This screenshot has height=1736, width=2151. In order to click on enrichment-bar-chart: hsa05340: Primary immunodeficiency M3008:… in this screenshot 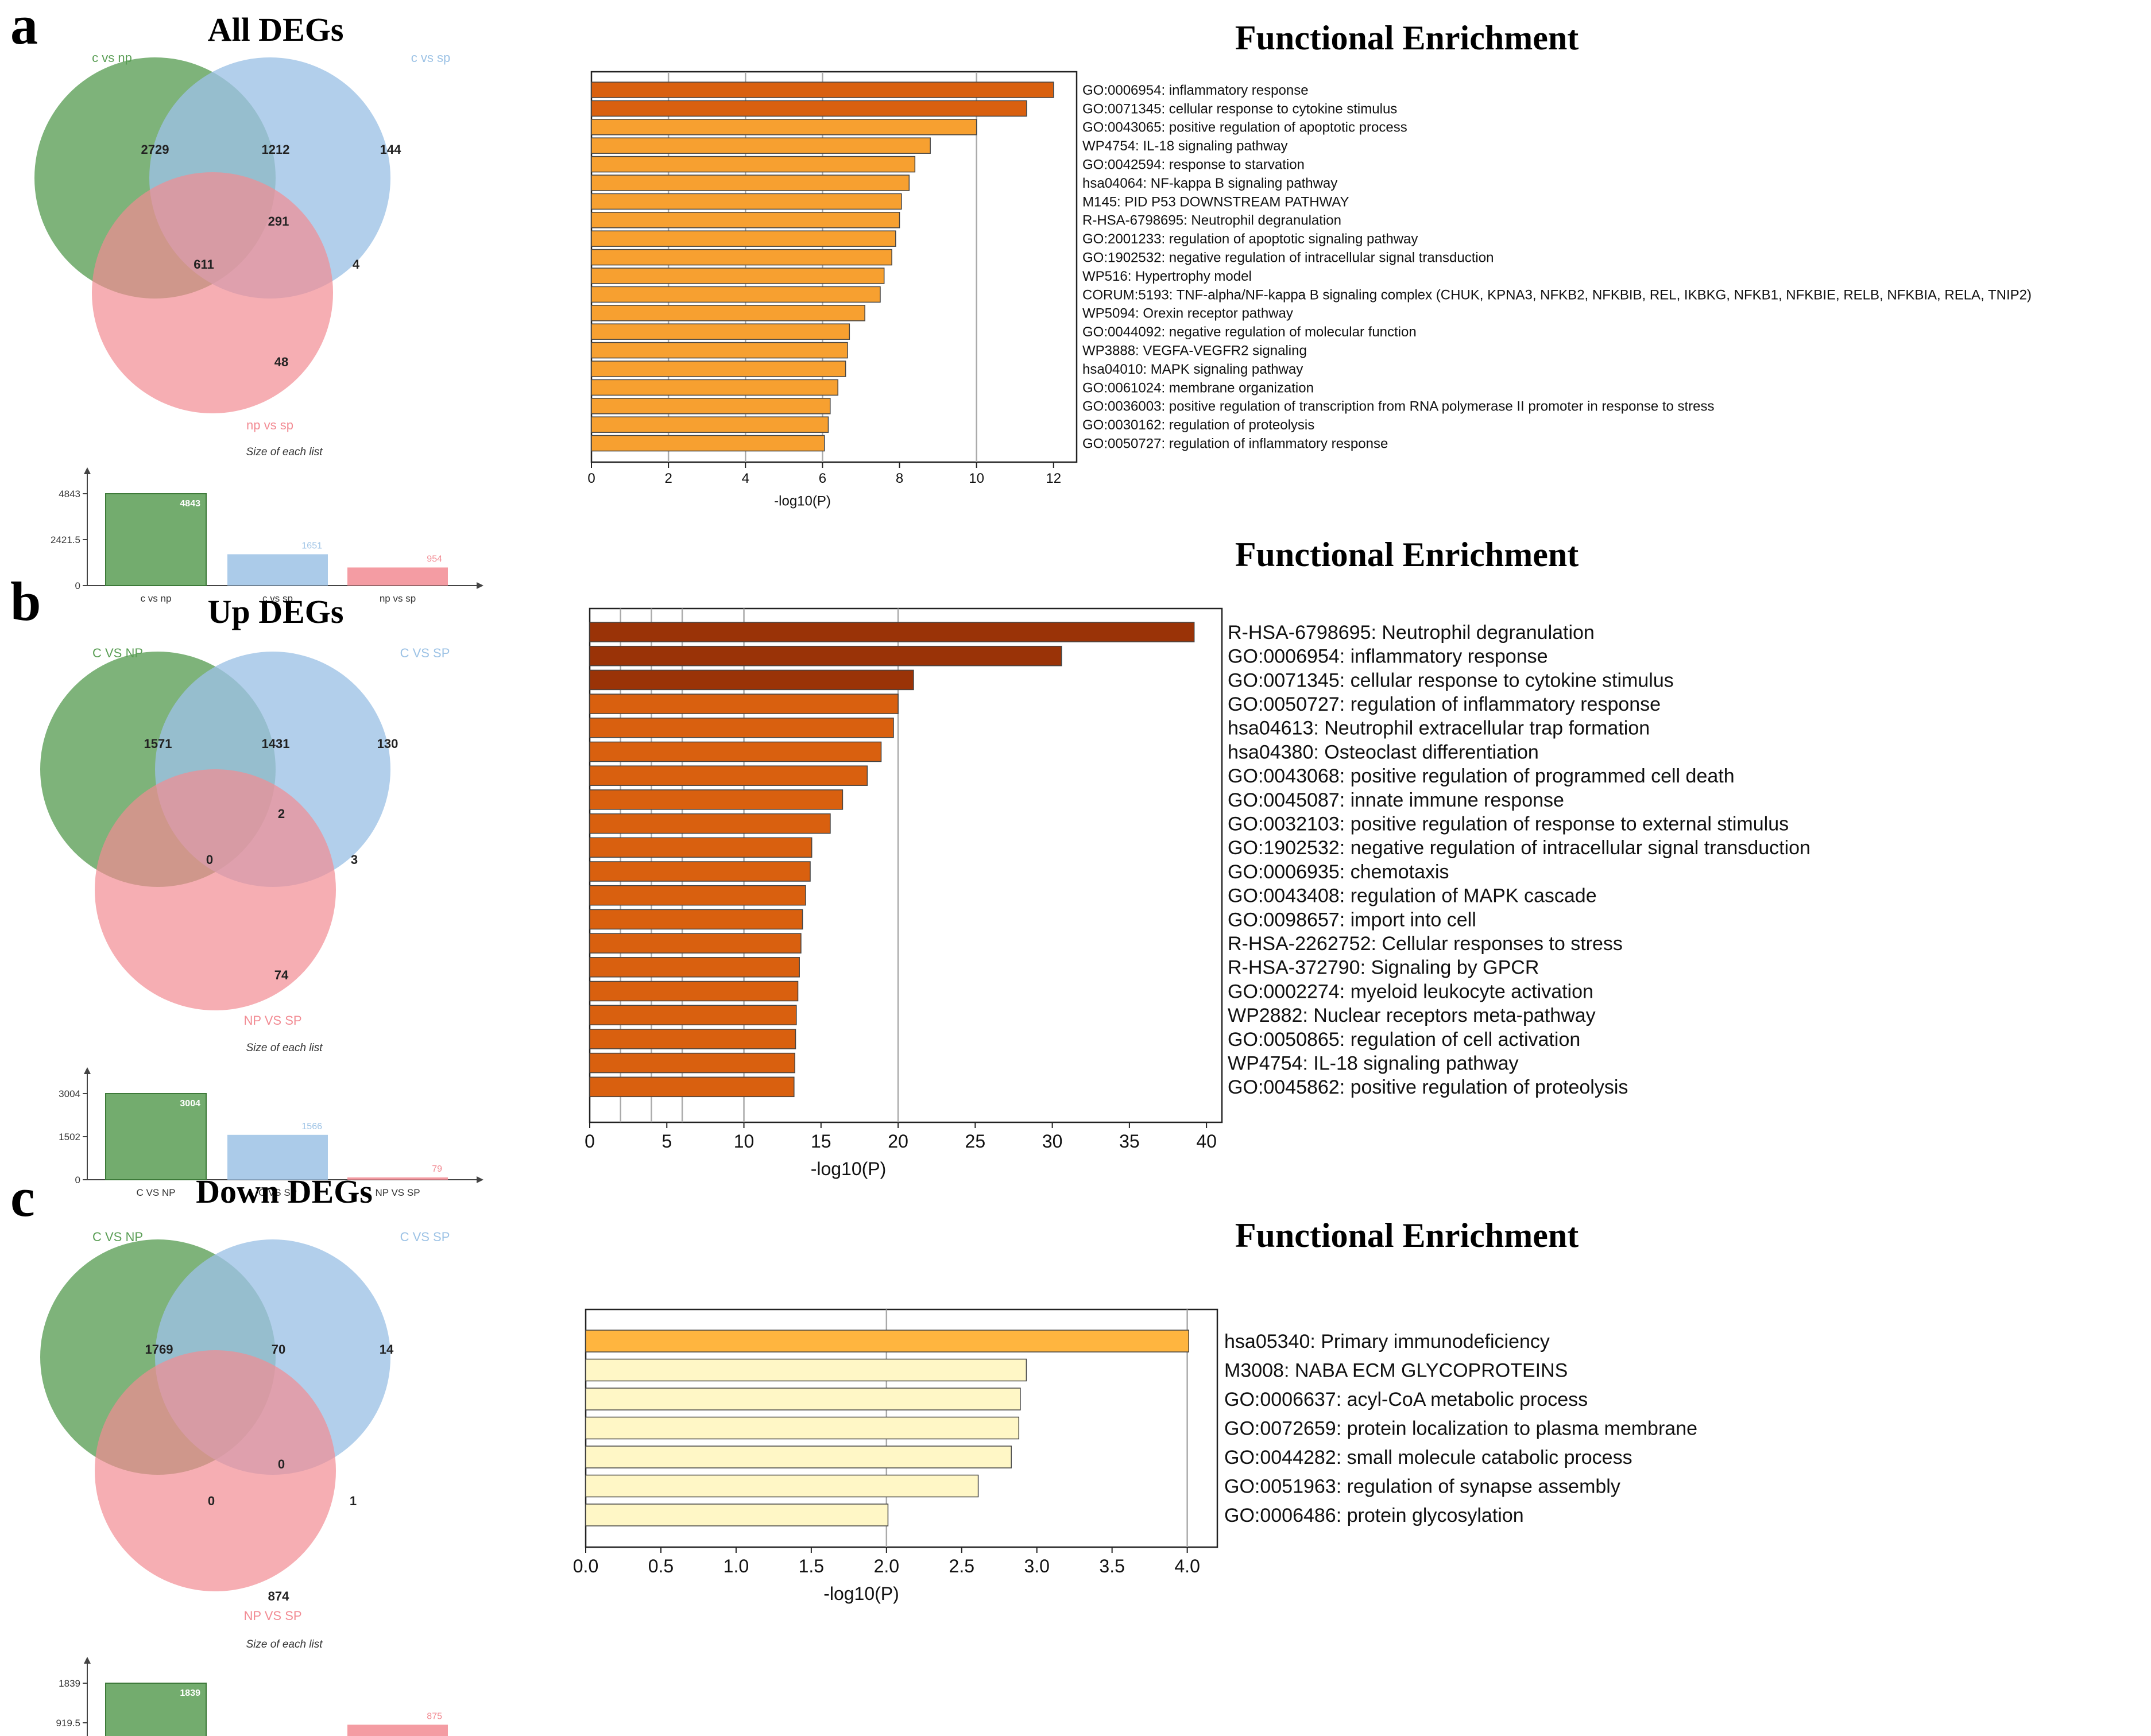, I will do `click(1135, 1456)`.